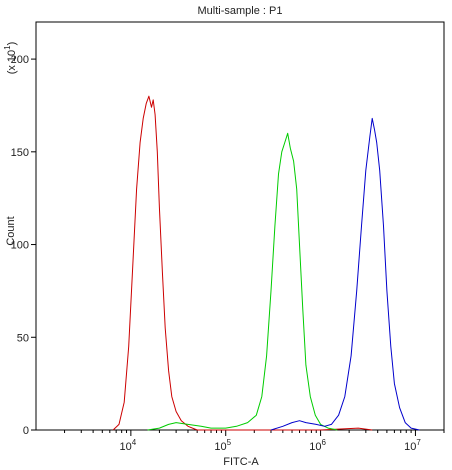 The height and width of the screenshot is (470, 452). I want to click on x-tick-exponent: 5, so click(229, 442).